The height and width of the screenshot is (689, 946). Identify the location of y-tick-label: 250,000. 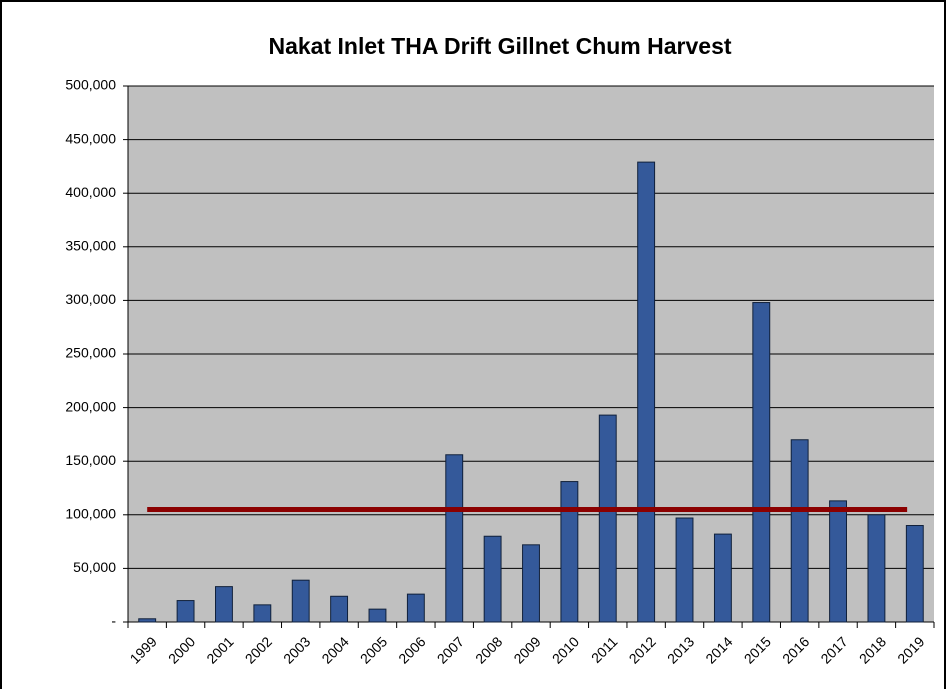
(90, 353).